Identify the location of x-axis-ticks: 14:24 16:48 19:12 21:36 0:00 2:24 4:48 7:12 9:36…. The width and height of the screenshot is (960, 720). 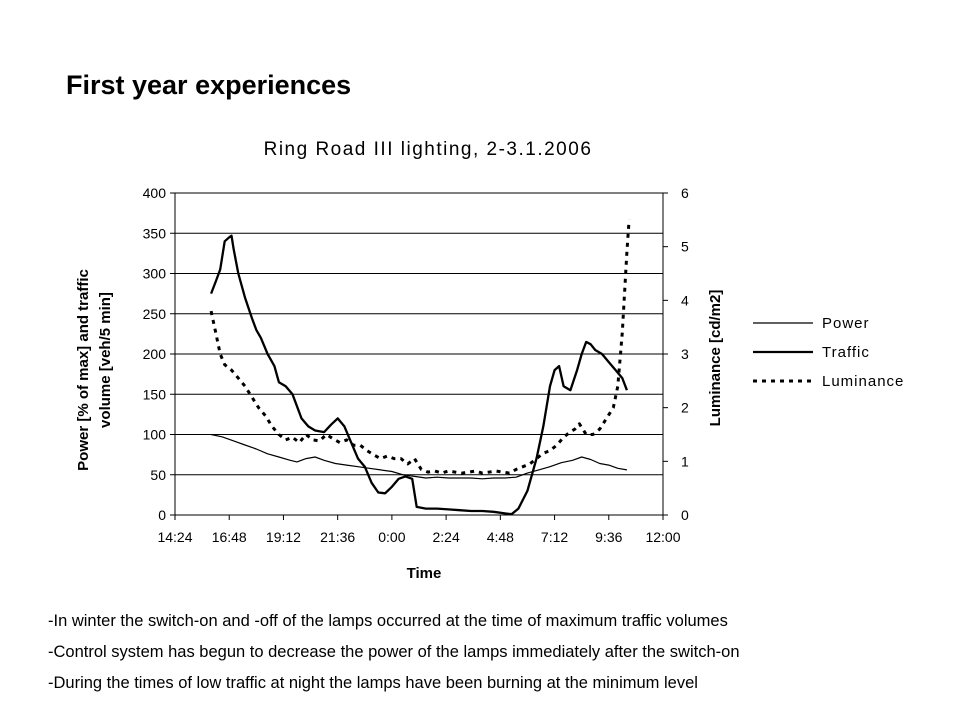
(419, 530).